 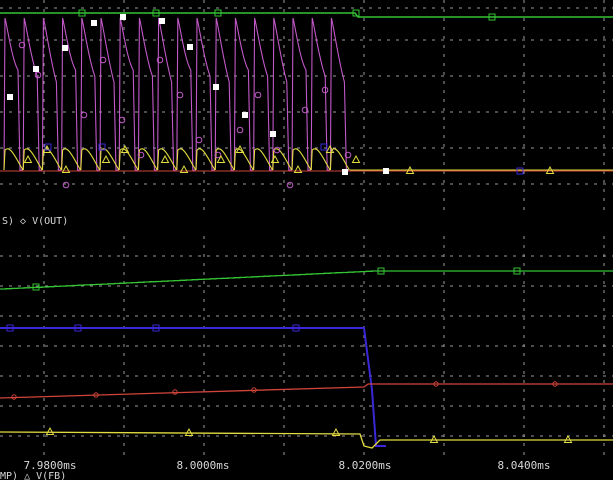 I want to click on x-tick-label: 8.0400ms, so click(x=524, y=465).